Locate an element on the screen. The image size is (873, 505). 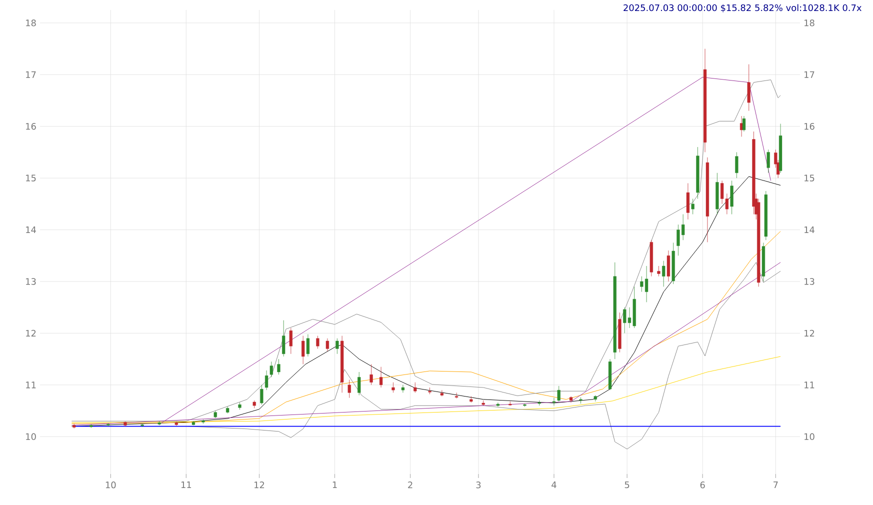
y2-tick-label: 14 is located at coordinates (809, 230).